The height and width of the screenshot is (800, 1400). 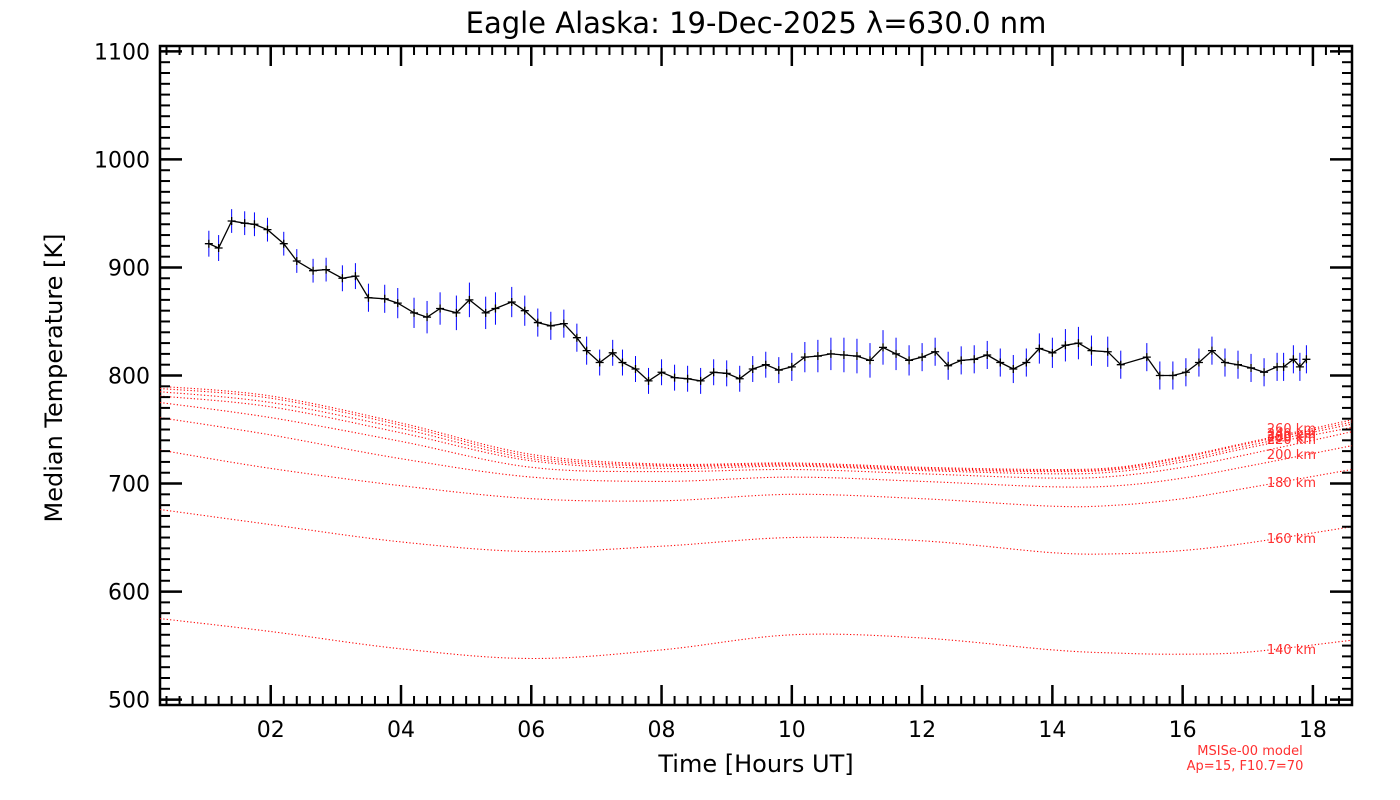 What do you see at coordinates (122, 160) in the screenshot?
I see `y-tick-label: 1000` at bounding box center [122, 160].